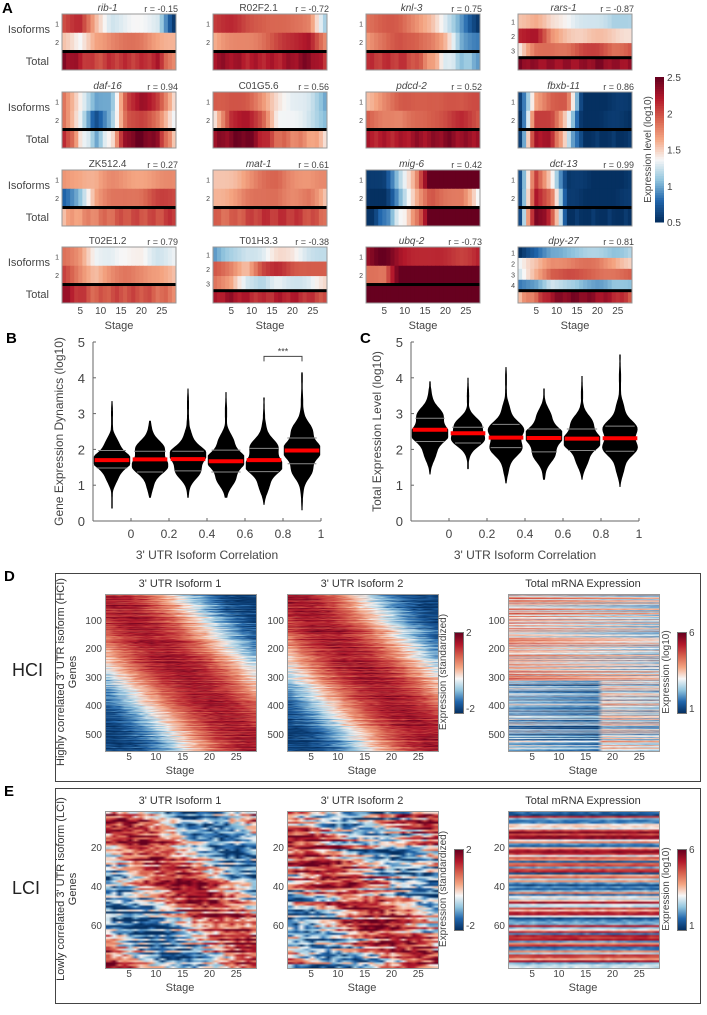 The height and width of the screenshot is (1015, 707). I want to click on x-tick-label: 5, so click(537, 311).